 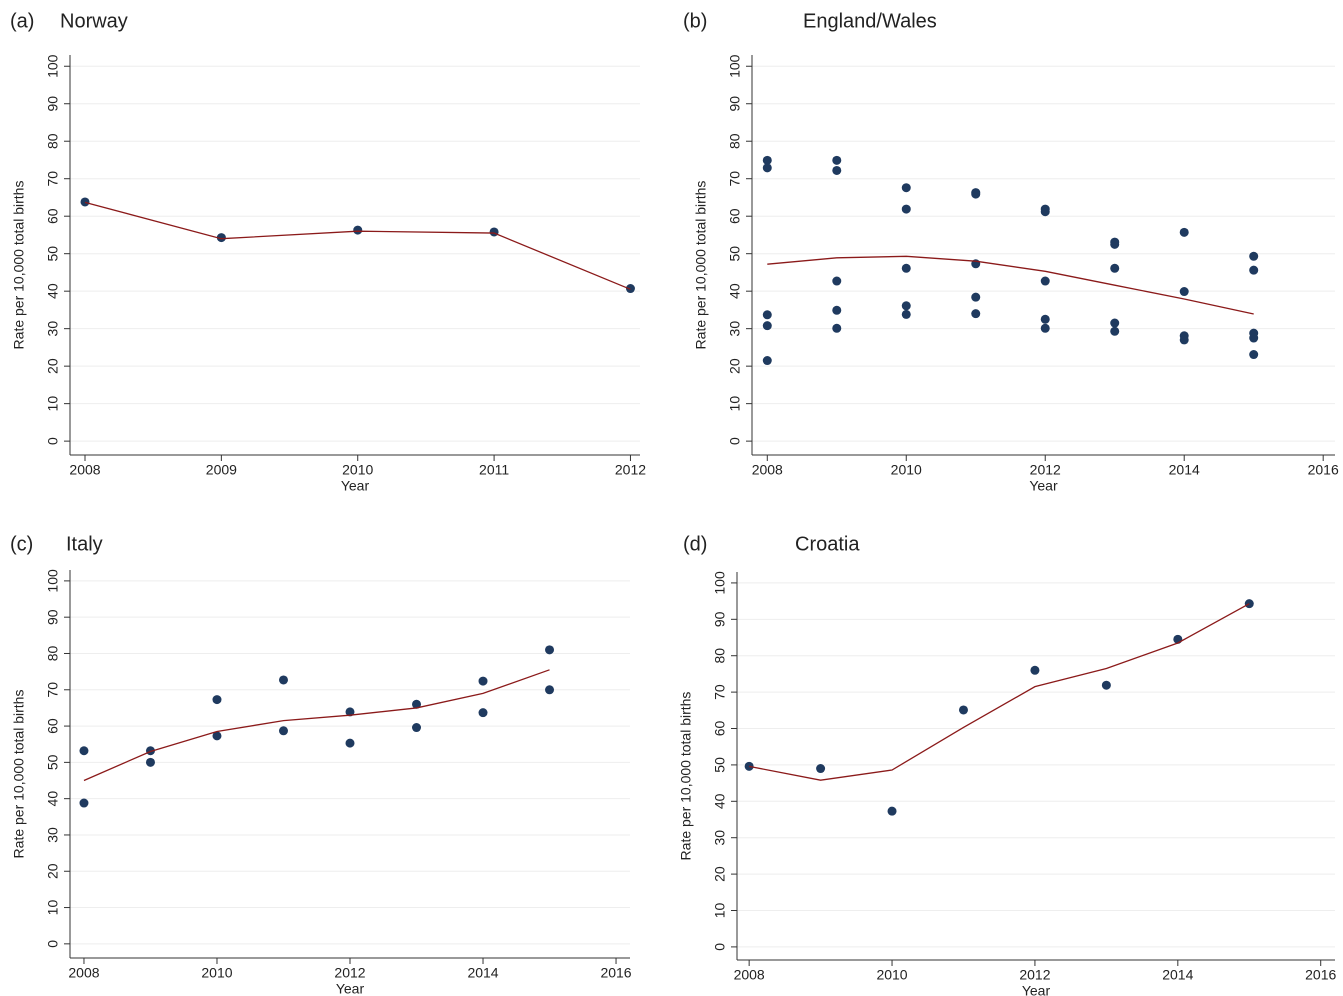 What do you see at coordinates (84, 544) in the screenshot?
I see `panel-title: Italy` at bounding box center [84, 544].